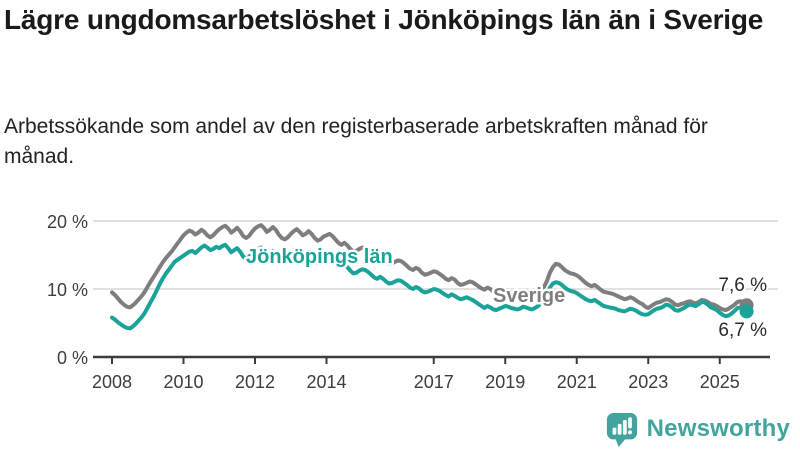 Image resolution: width=800 pixels, height=450 pixels. What do you see at coordinates (319, 257) in the screenshot?
I see `series-label-j-nk-pings-l-n: Jönköpings län` at bounding box center [319, 257].